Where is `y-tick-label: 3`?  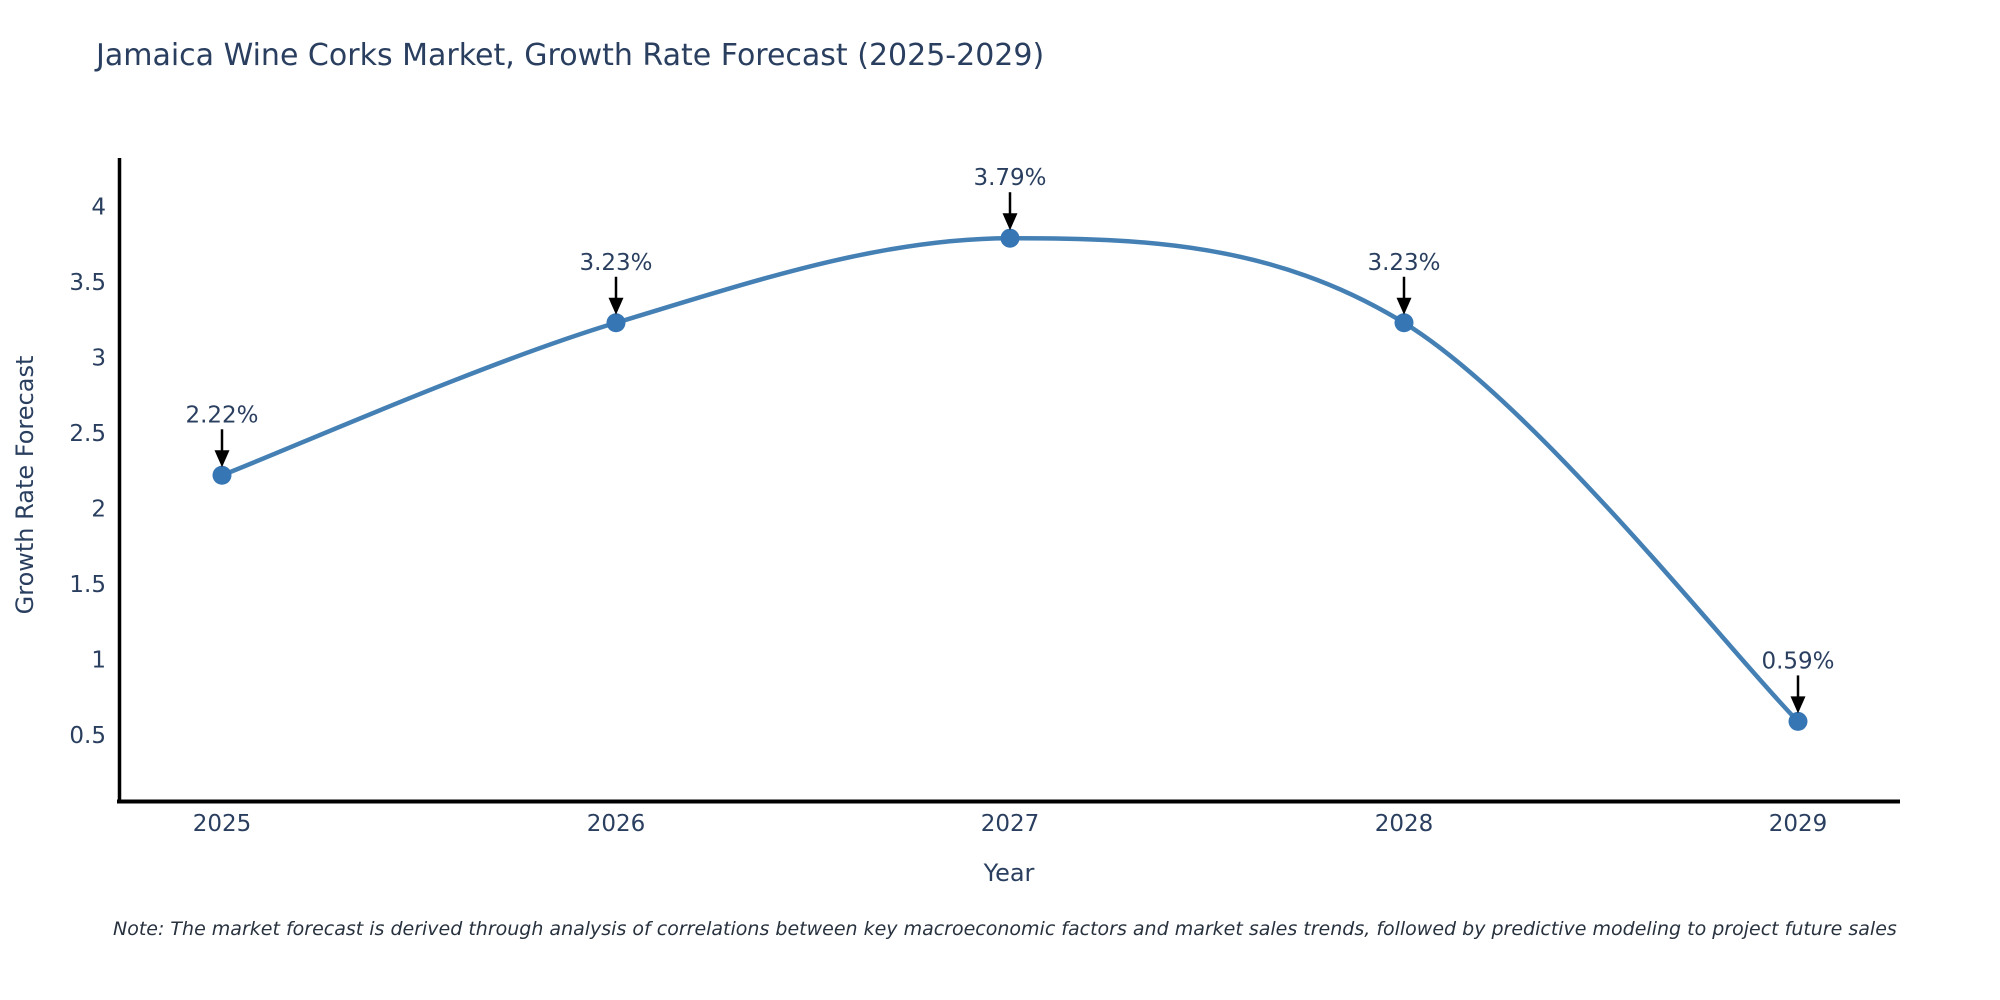 y-tick-label: 3 is located at coordinates (98, 359).